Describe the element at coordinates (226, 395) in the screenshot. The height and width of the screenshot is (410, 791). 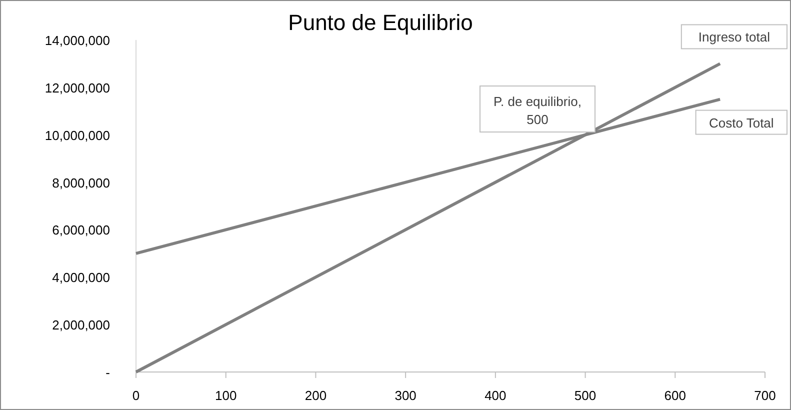
I see `x-tick-label: 100` at that location.